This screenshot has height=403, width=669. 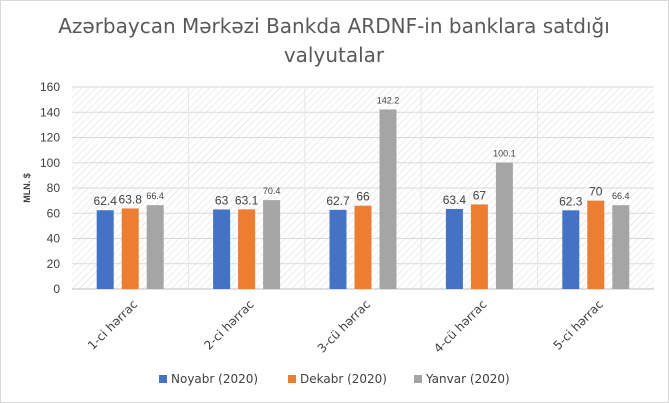 I want to click on legend-label: Dekabr (2020), so click(x=343, y=379).